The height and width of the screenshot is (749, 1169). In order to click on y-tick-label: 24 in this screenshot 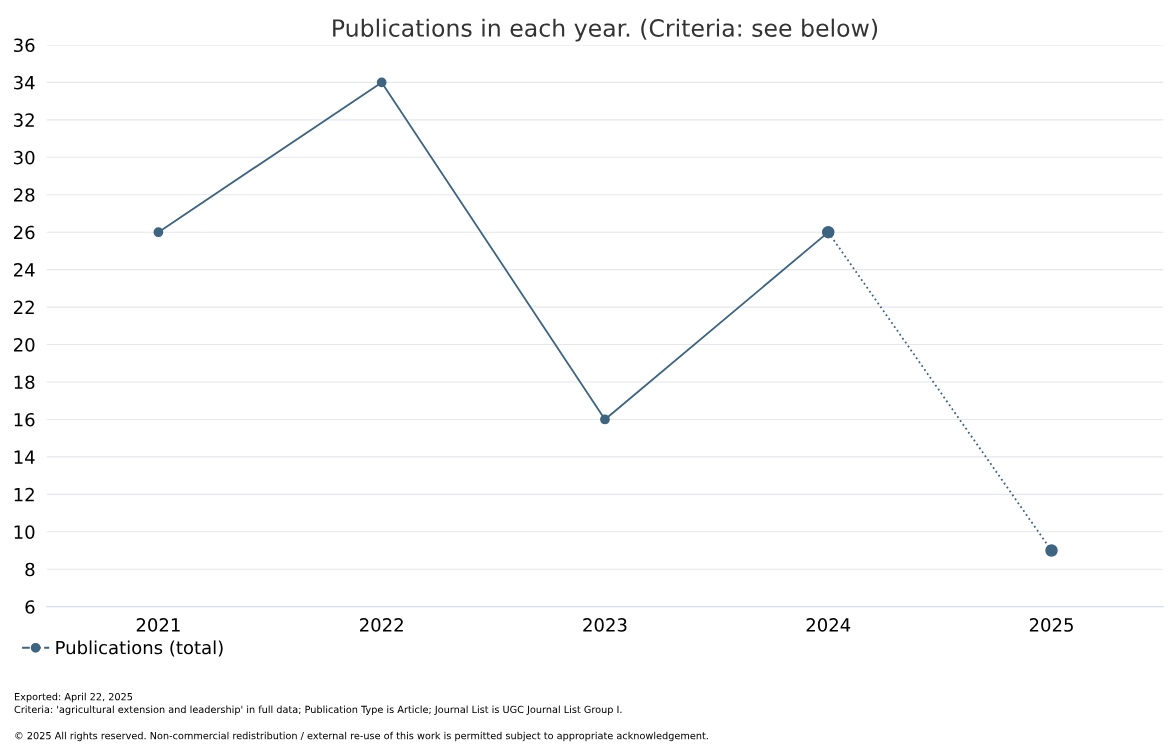, I will do `click(24, 270)`.